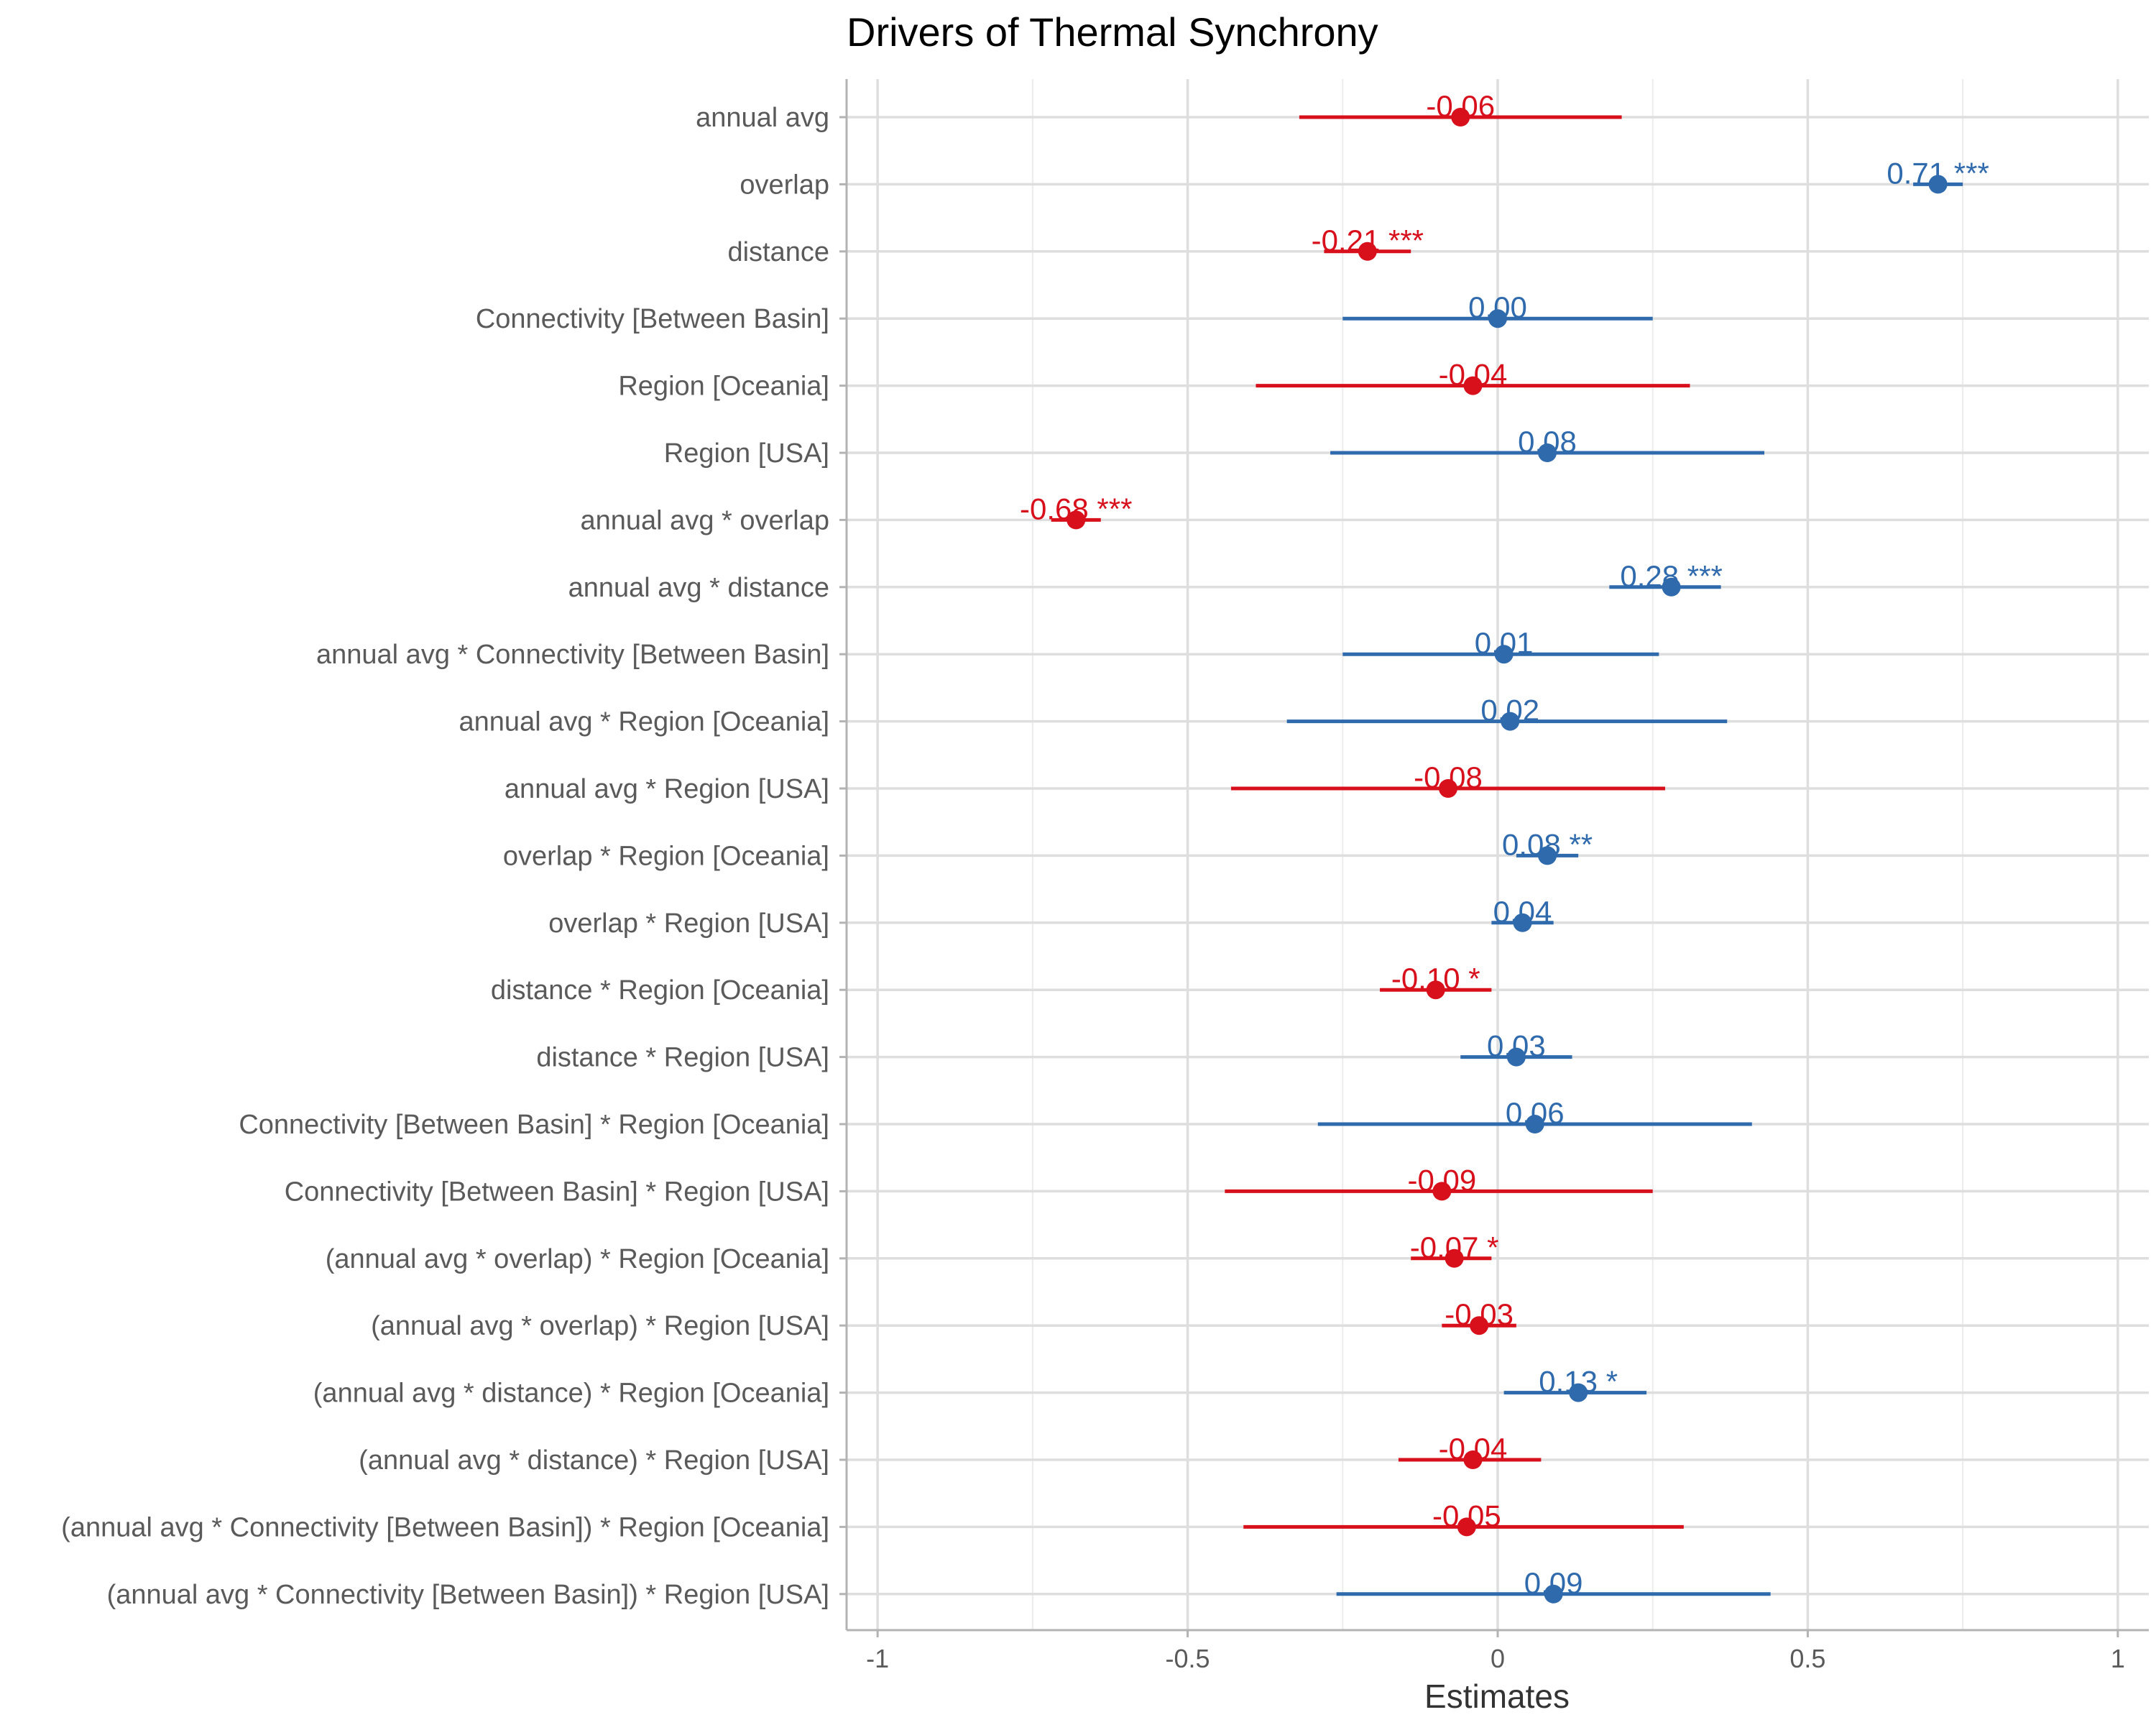 Image resolution: width=2156 pixels, height=1725 pixels. I want to click on y-tick-label: Region [USA], so click(747, 453).